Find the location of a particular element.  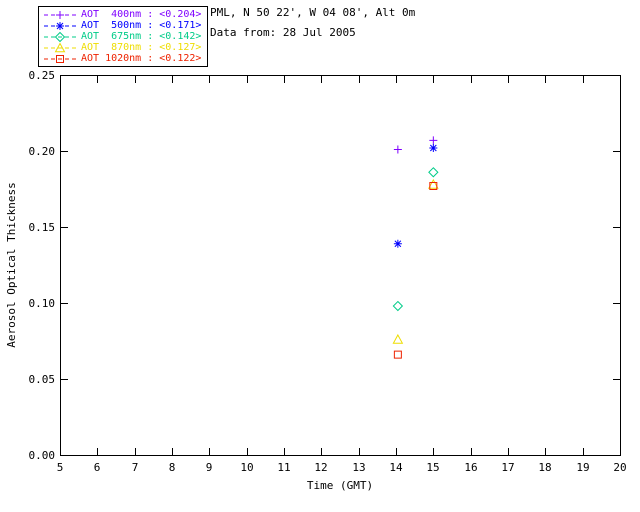

x-tick-label: 8 is located at coordinates (172, 467).